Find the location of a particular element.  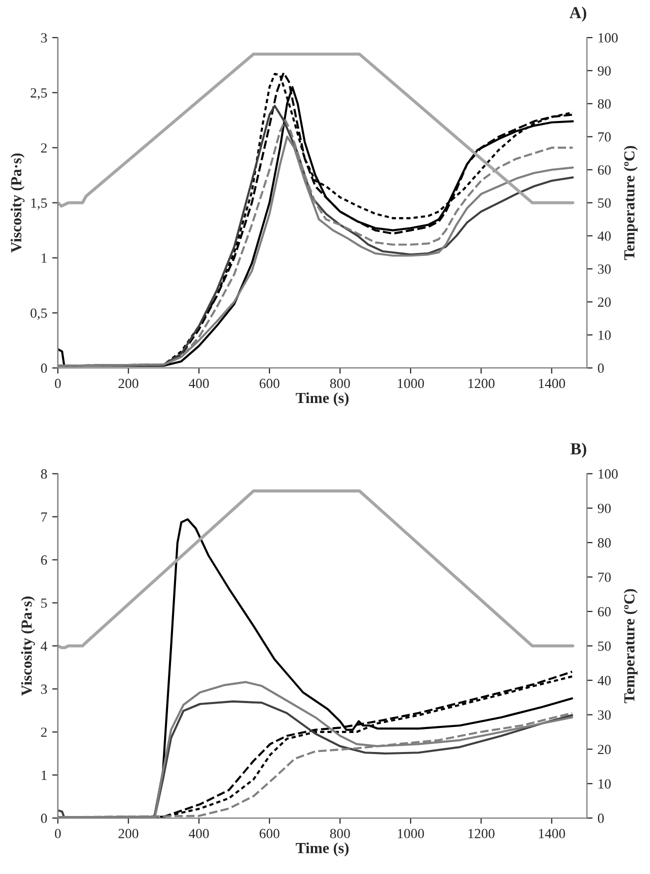

y-tick-label: 4 is located at coordinates (44, 646).